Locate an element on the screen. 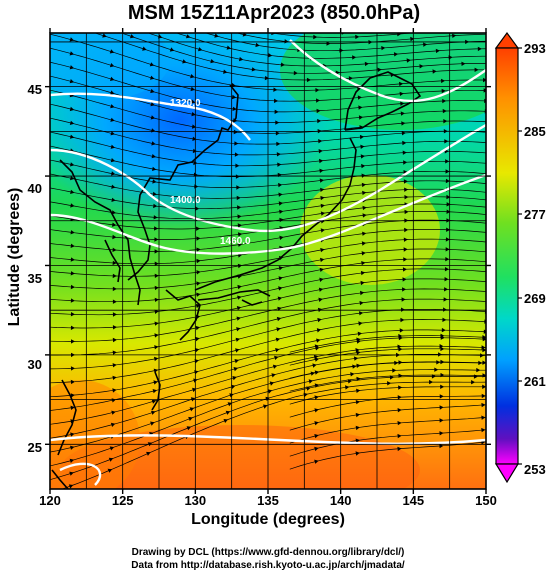  chart-title: MSM 15Z11Apr2023 (850.0hPa) is located at coordinates (274, 13).